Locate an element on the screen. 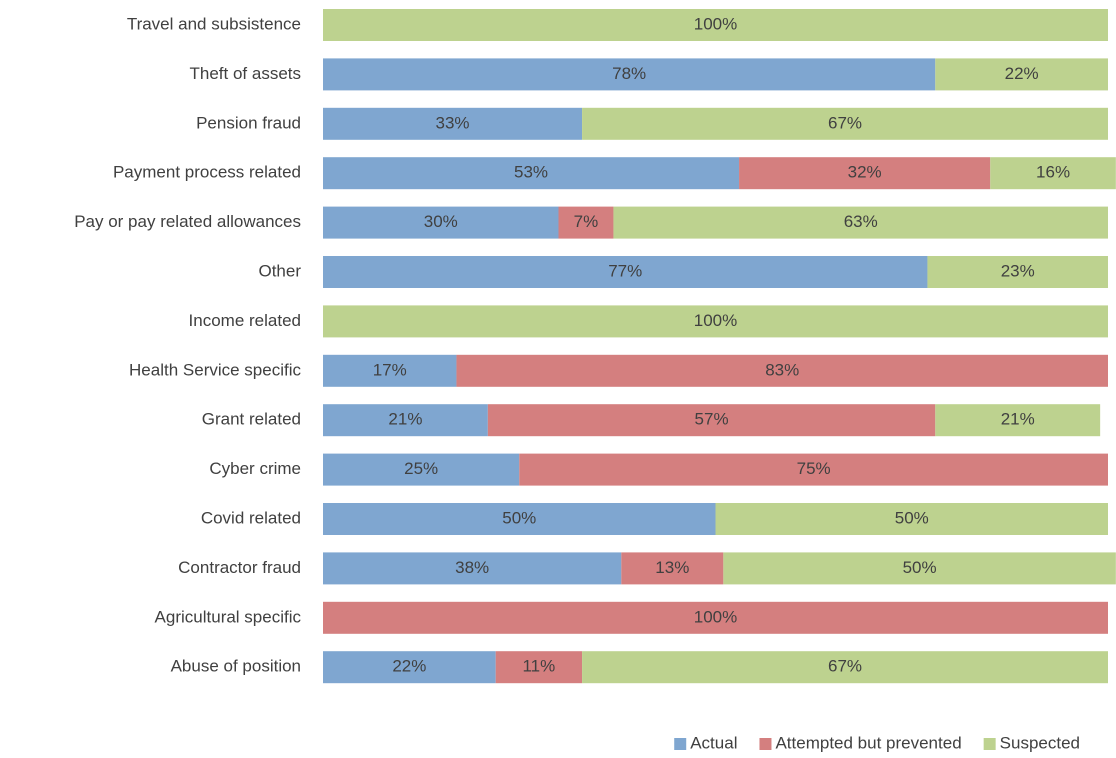 The height and width of the screenshot is (758, 1116). y-tick-label: Other is located at coordinates (279, 270).